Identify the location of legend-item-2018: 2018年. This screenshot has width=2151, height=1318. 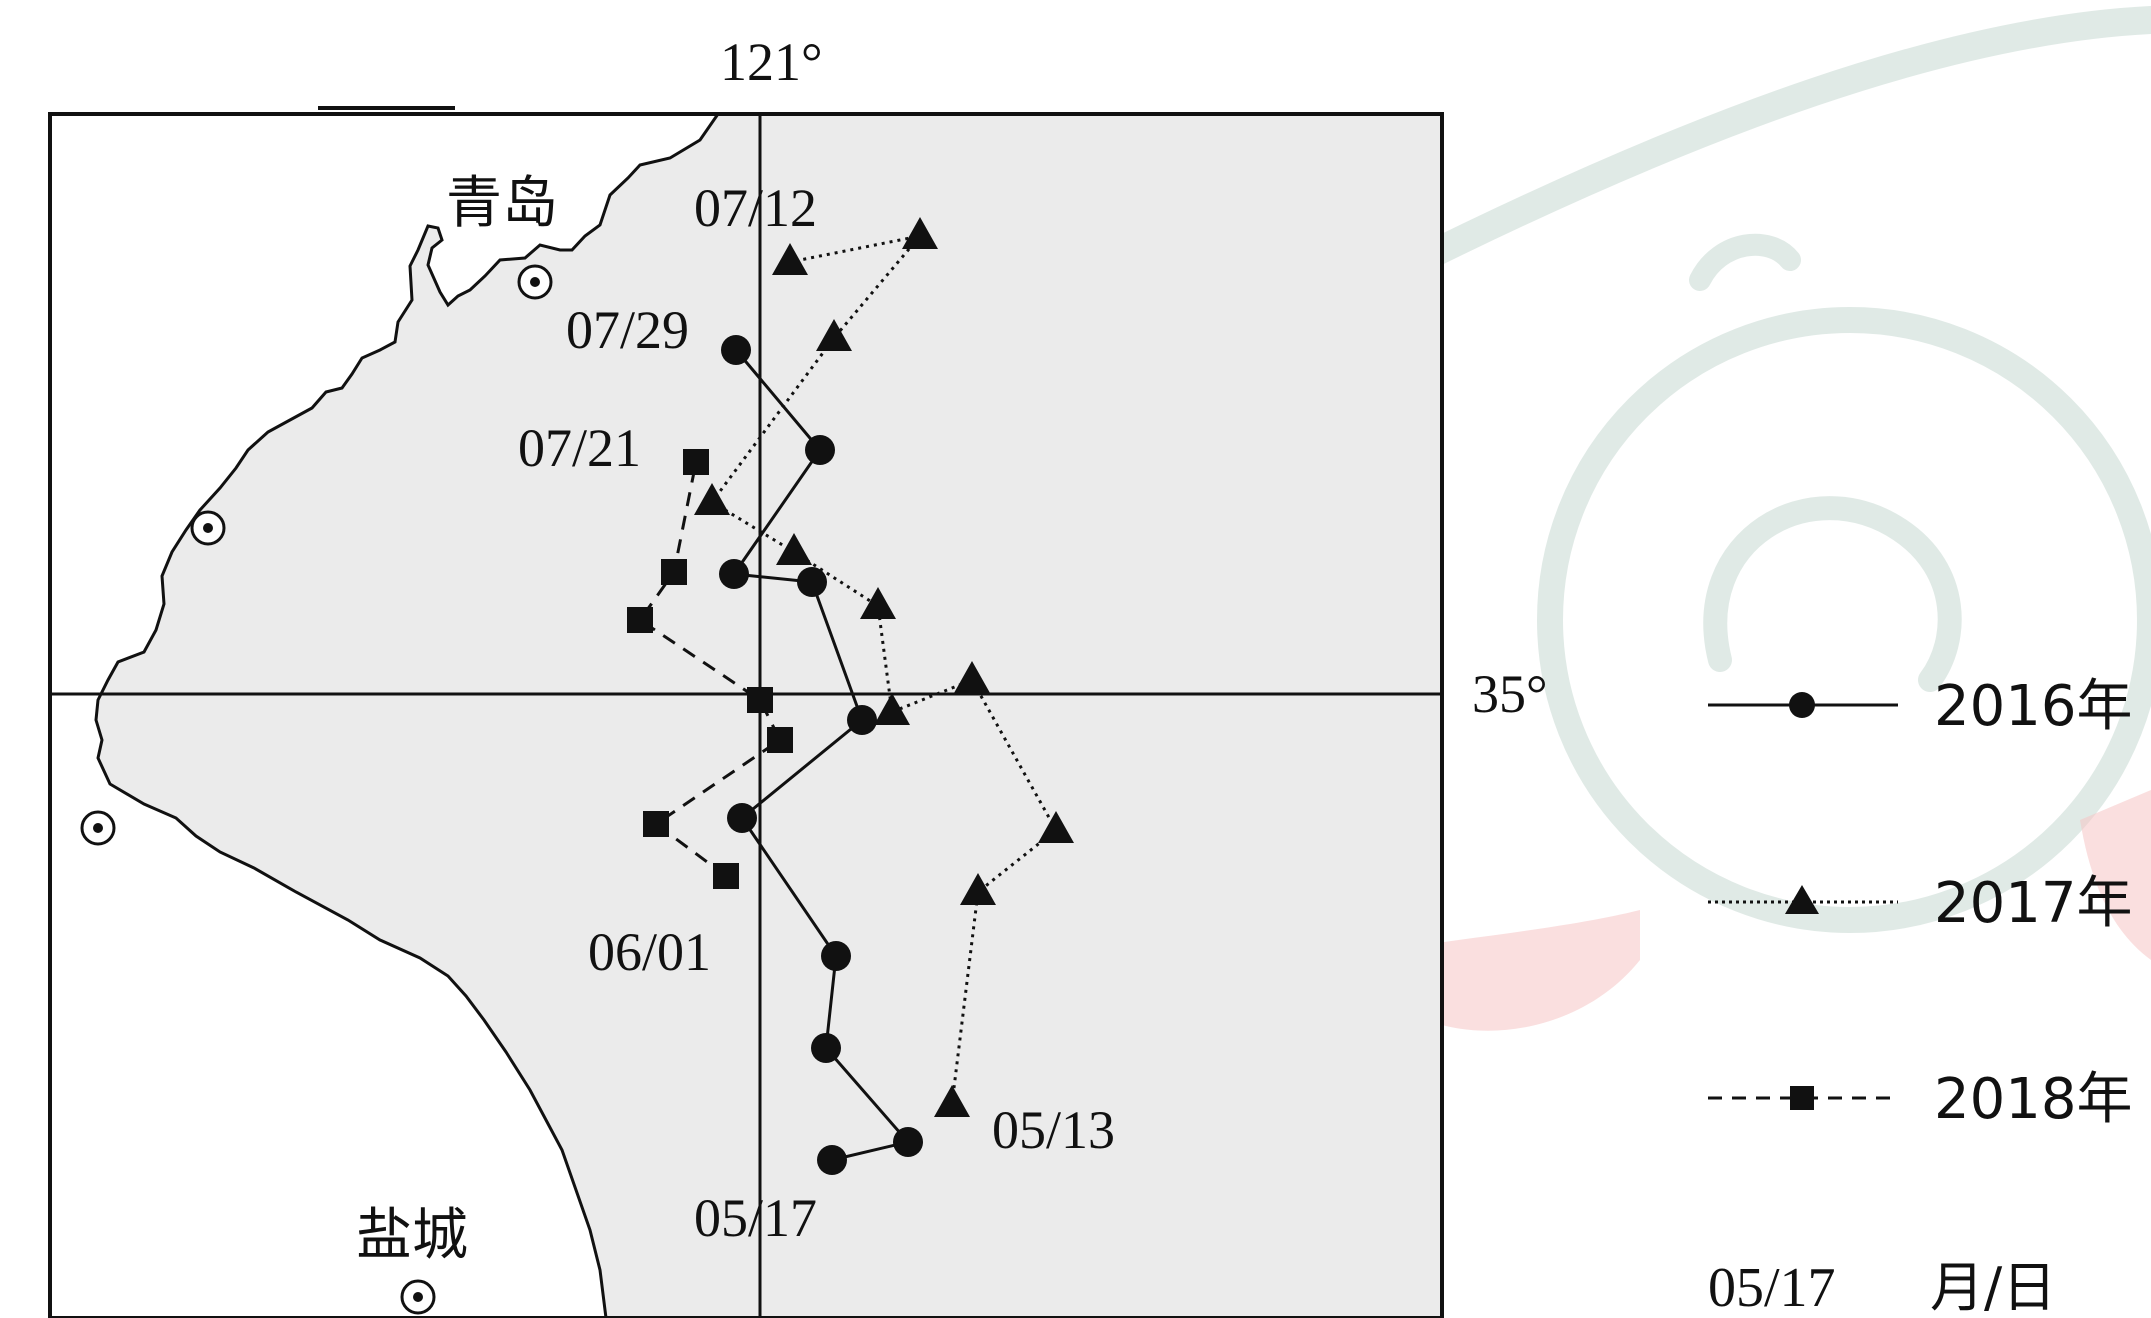
(1920, 1099).